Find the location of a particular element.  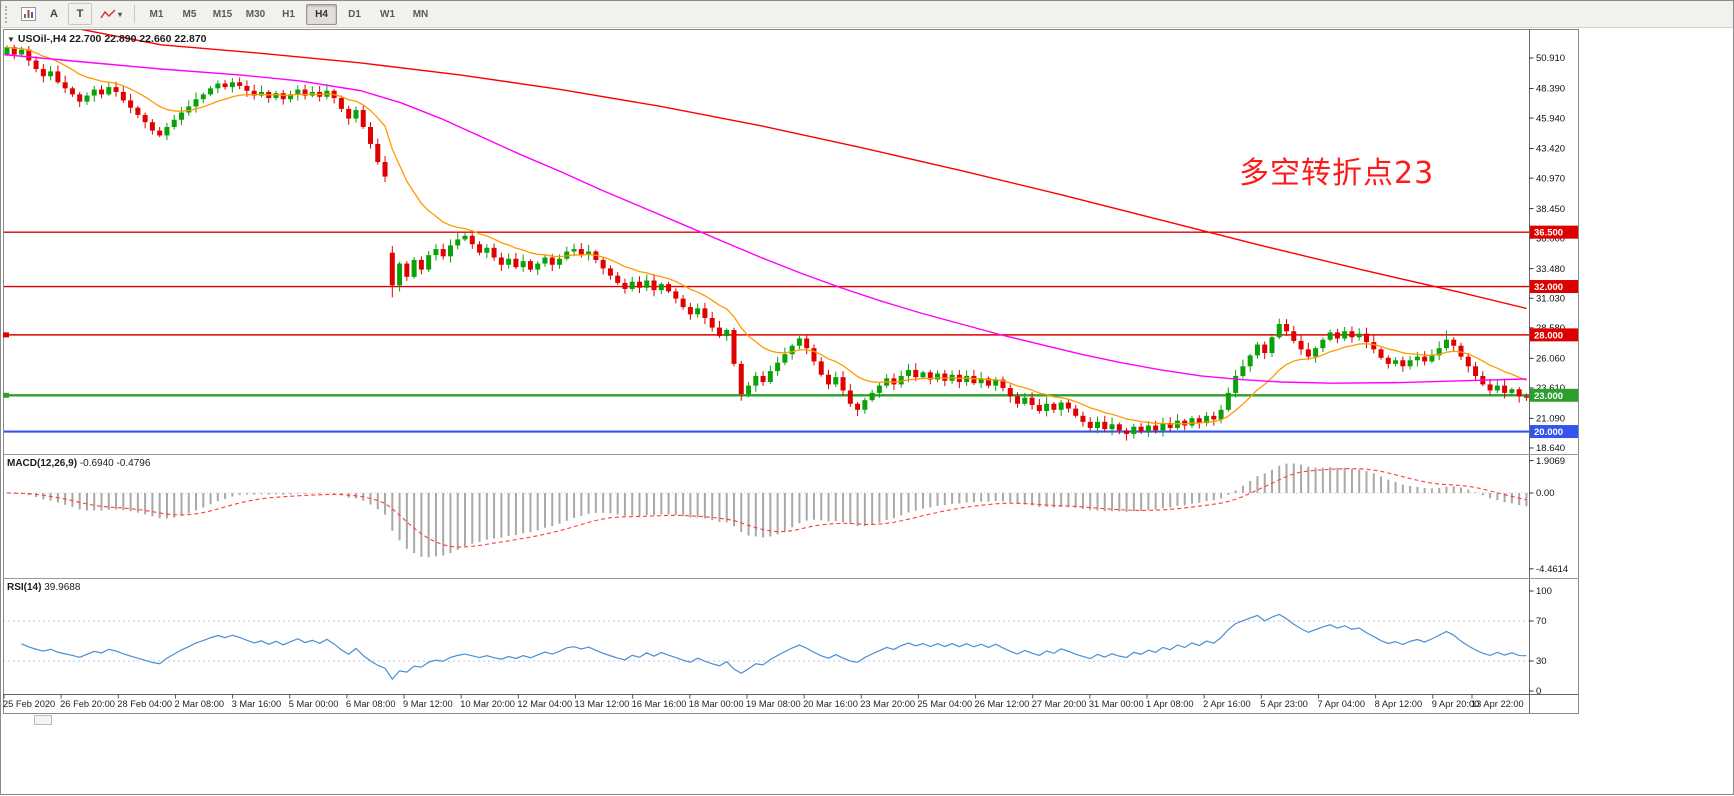

symbol-ohlc-line: ▼ USOil-,H4 22.700 22.890 22.660 22.870 is located at coordinates (107, 39).